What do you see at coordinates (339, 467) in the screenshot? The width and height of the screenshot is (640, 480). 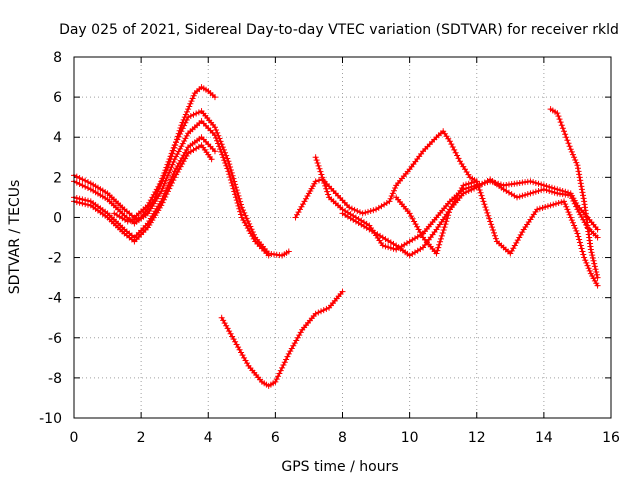 I see `x-axis-label: GPS time / hours` at bounding box center [339, 467].